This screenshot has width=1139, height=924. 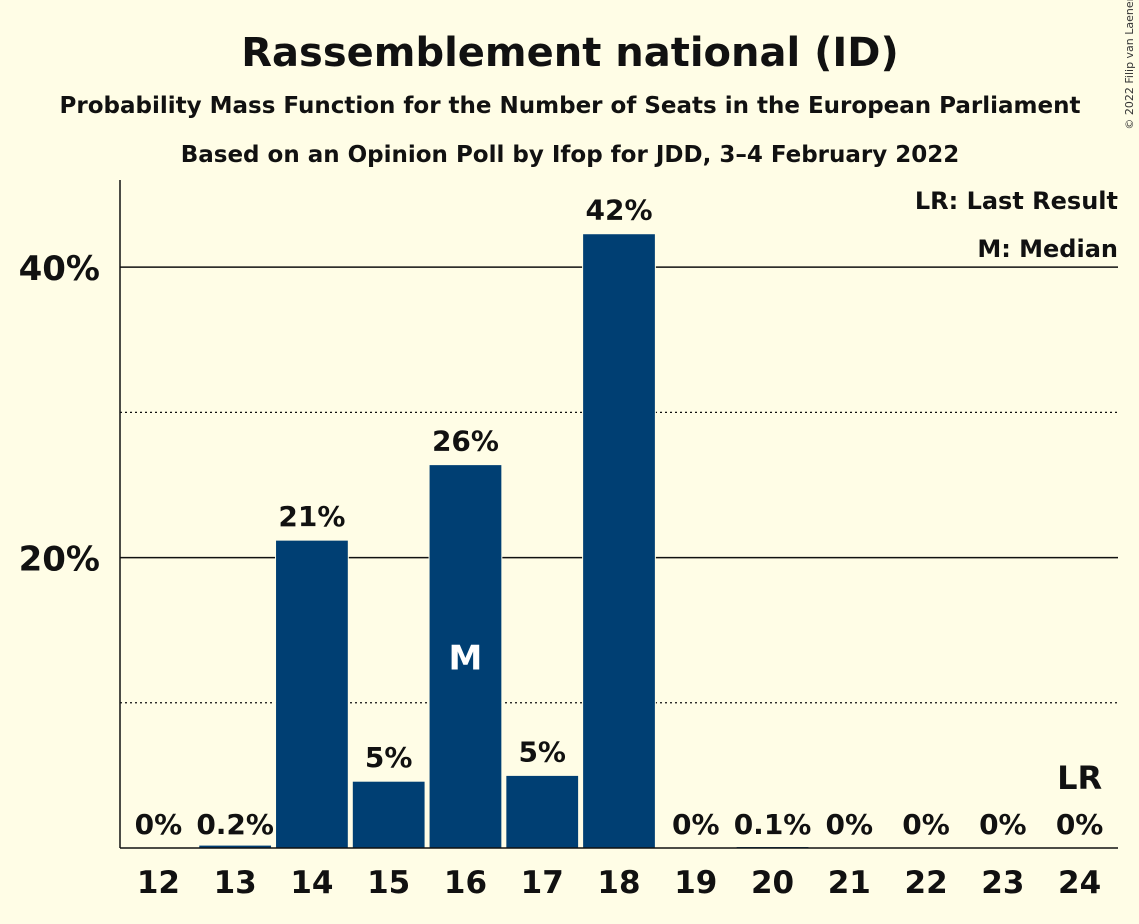 What do you see at coordinates (773, 824) in the screenshot?
I see `bar-data-label: 0.1%` at bounding box center [773, 824].